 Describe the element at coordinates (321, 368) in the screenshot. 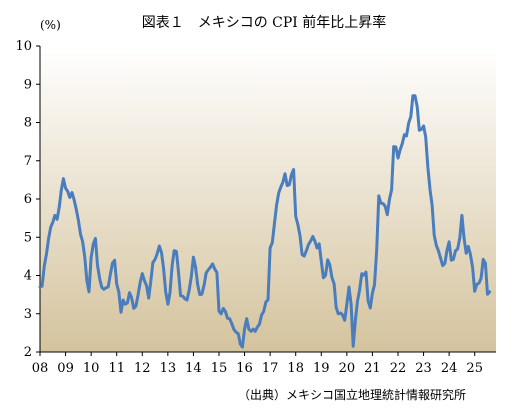

I see `x-tick-label: 19` at that location.